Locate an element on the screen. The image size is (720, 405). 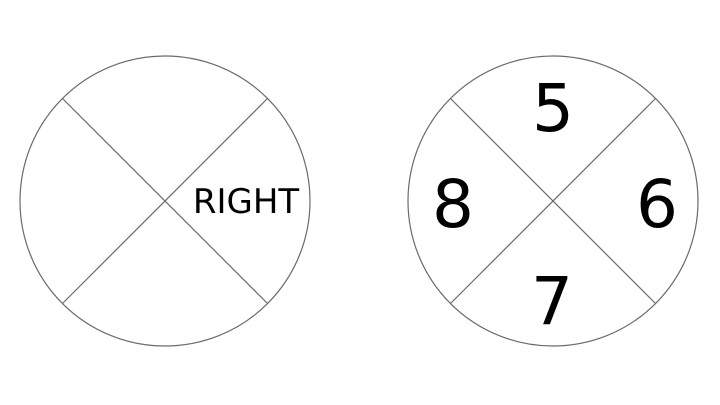
right-circle-top-number: 5 is located at coordinates (553, 108).